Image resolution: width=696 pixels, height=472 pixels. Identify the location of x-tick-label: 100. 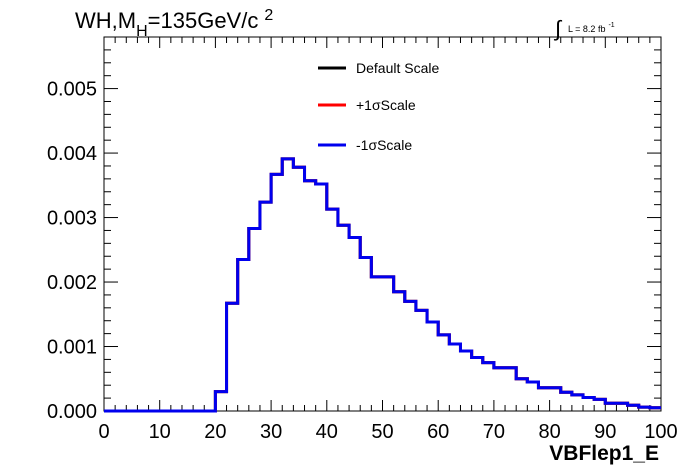
(660, 432).